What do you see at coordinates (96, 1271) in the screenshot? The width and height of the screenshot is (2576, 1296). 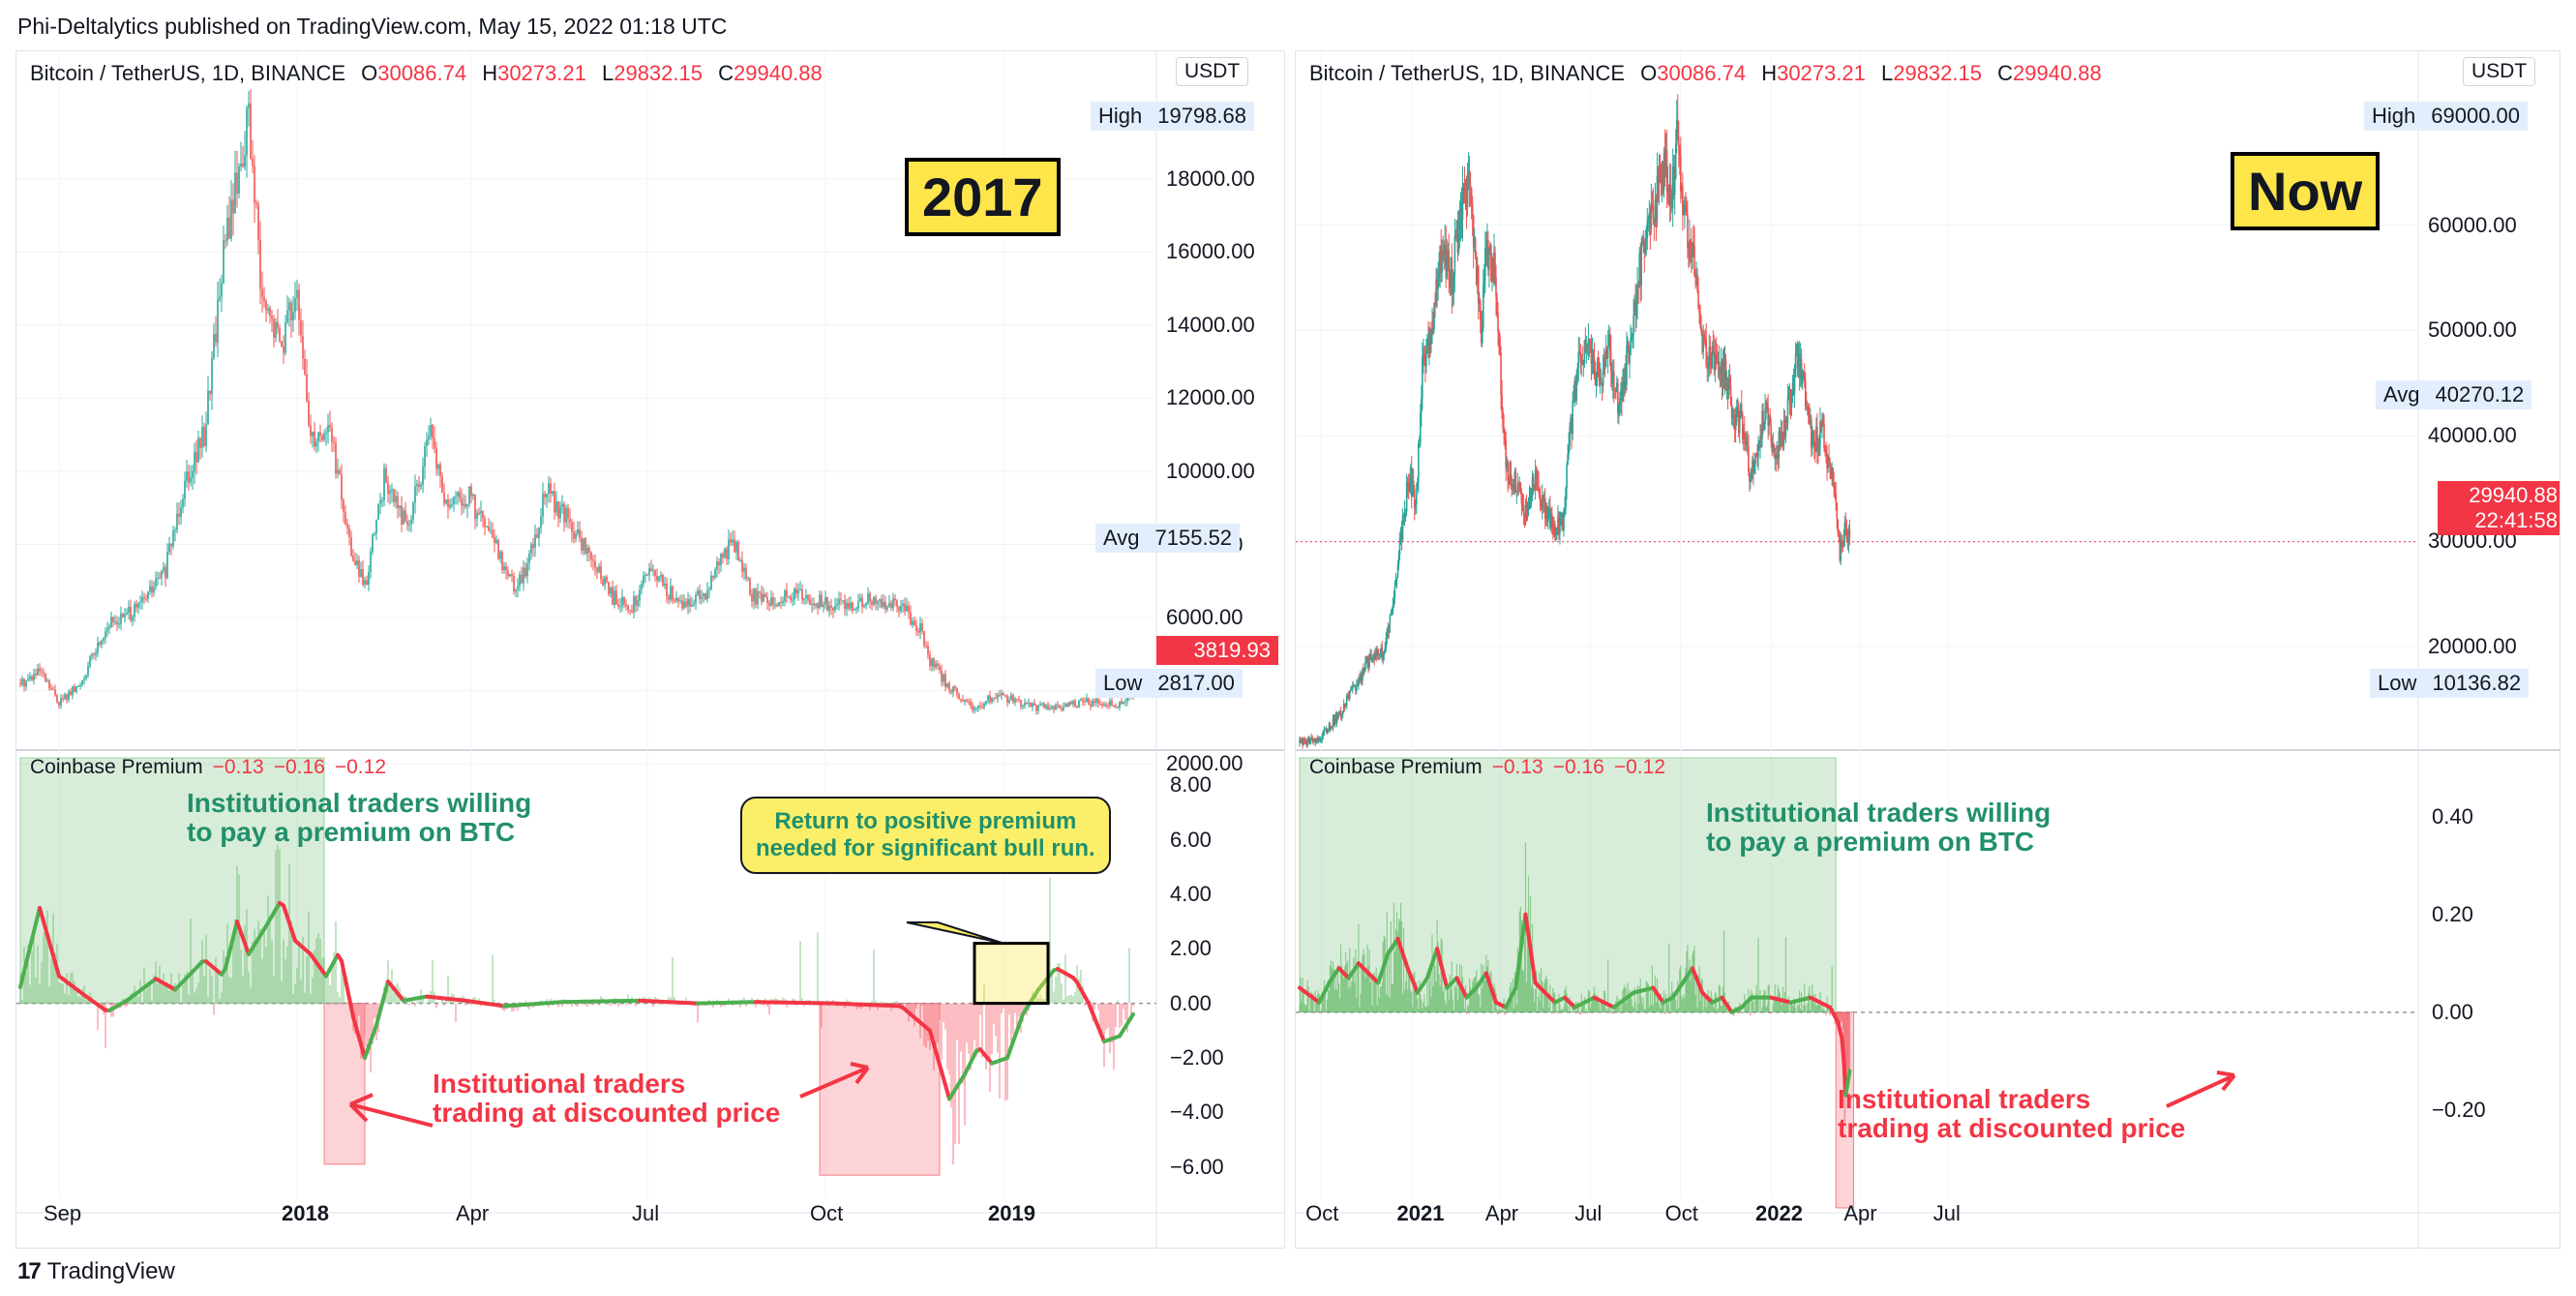 I see `tradingview-logo: 17 TradingView` at bounding box center [96, 1271].